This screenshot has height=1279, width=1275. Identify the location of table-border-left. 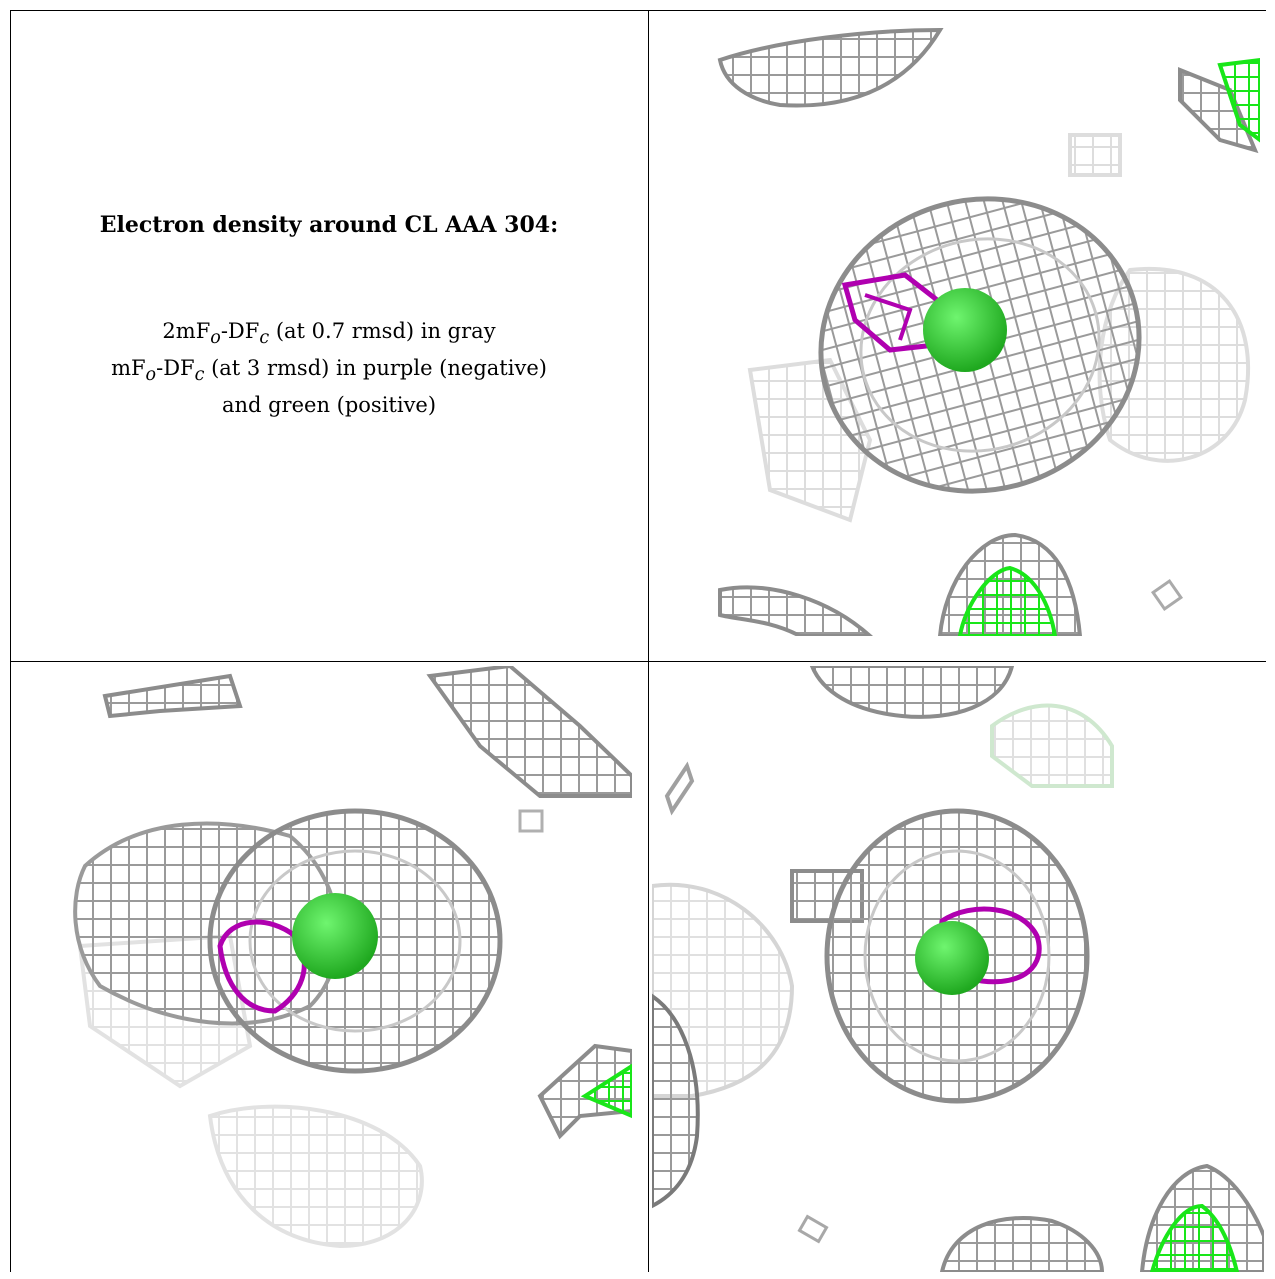
(10, 641).